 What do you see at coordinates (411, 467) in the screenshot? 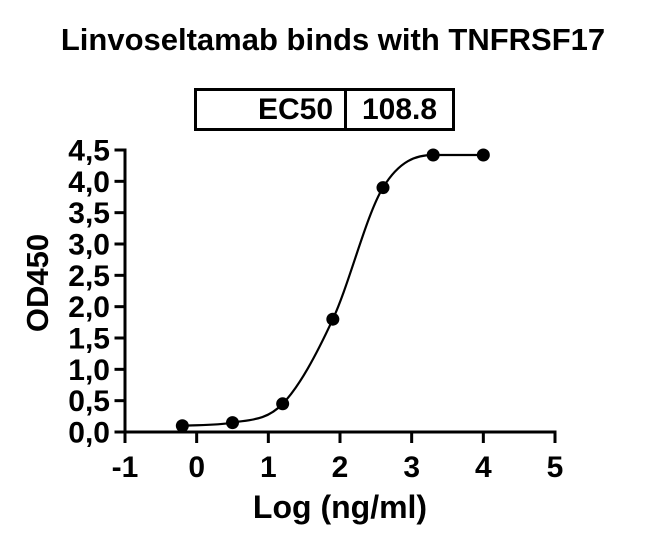
I see `x-tick-label: 3` at bounding box center [411, 467].